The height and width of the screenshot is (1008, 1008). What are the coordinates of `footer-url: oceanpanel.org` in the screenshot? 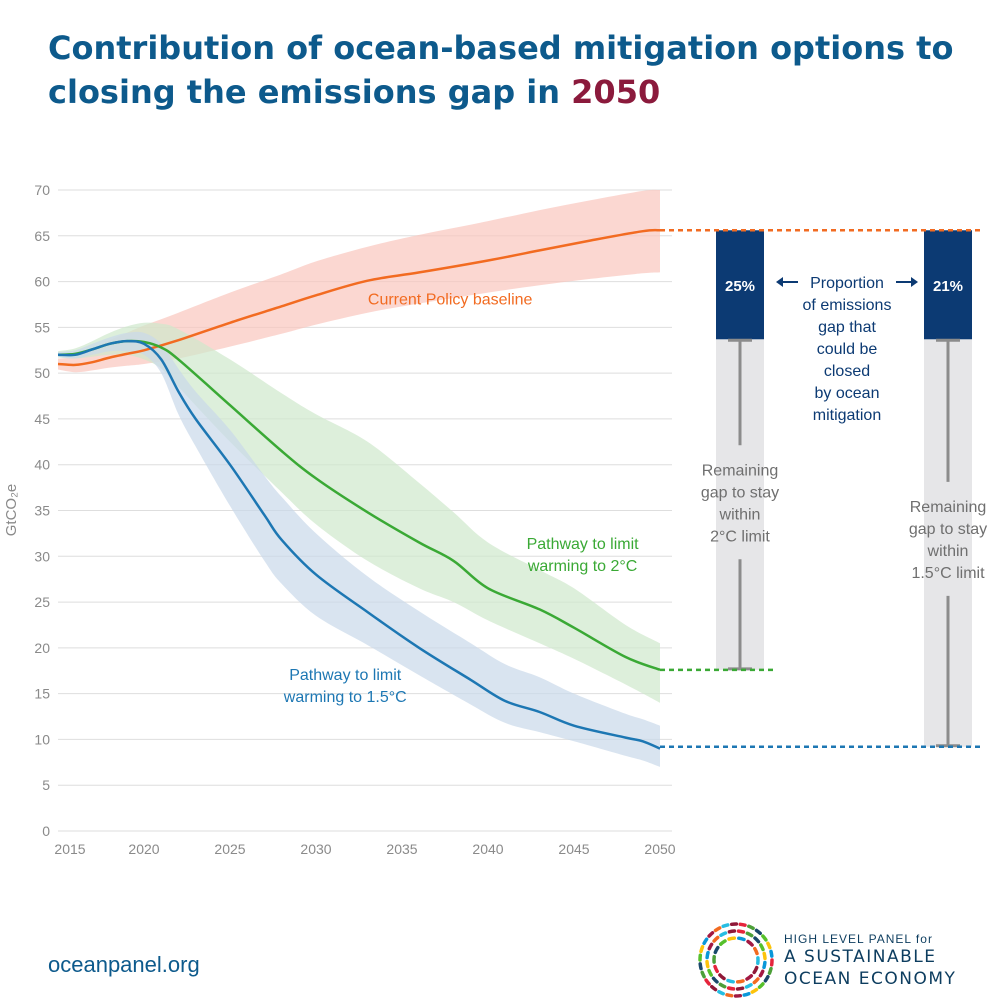 It's located at (124, 964).